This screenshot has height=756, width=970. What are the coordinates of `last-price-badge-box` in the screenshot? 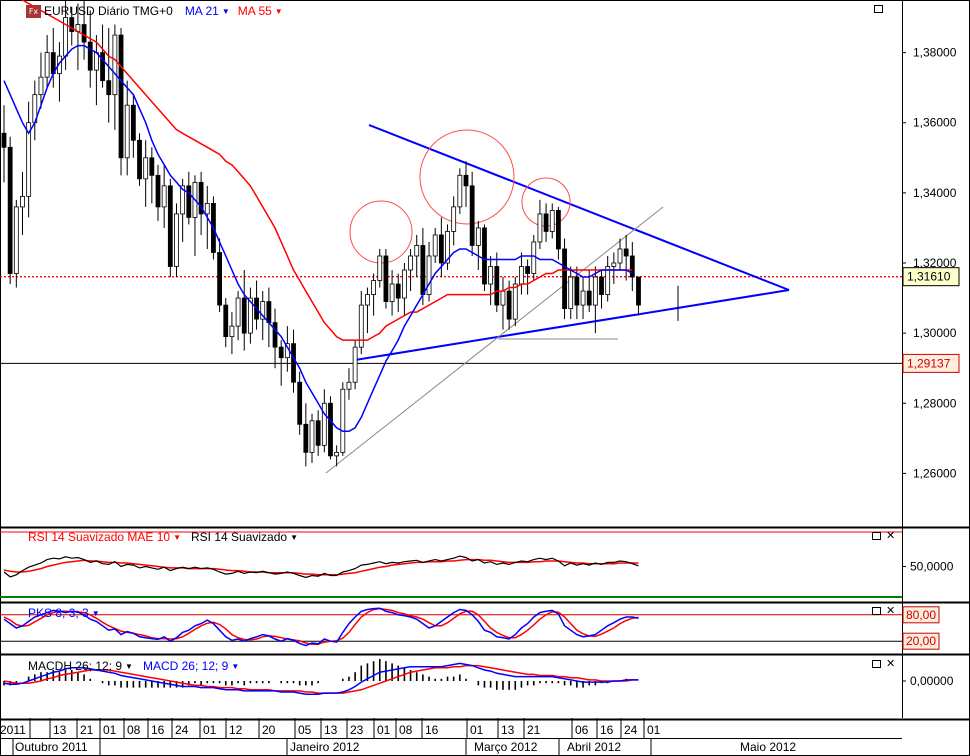 It's located at (931, 277).